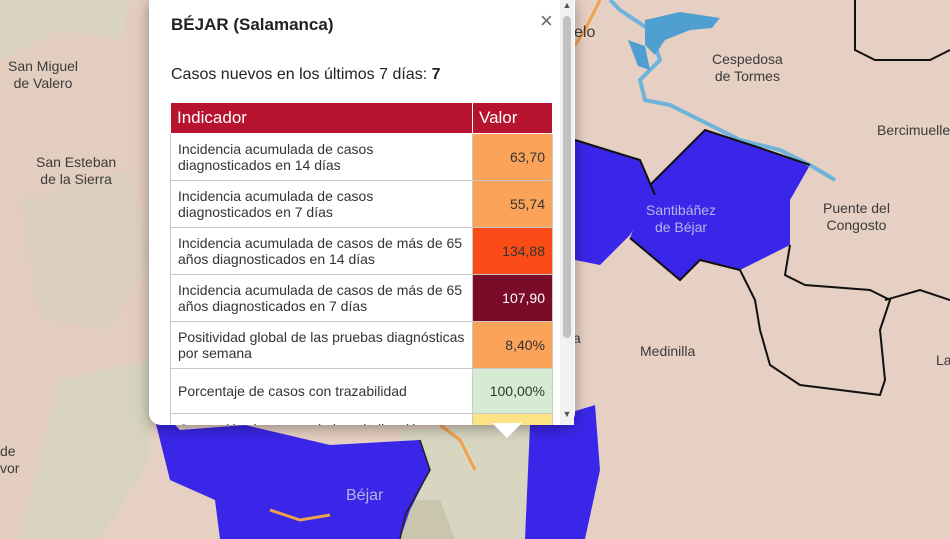 The image size is (950, 539). What do you see at coordinates (512, 345) in the screenshot?
I see `value-cell: 8,40%` at bounding box center [512, 345].